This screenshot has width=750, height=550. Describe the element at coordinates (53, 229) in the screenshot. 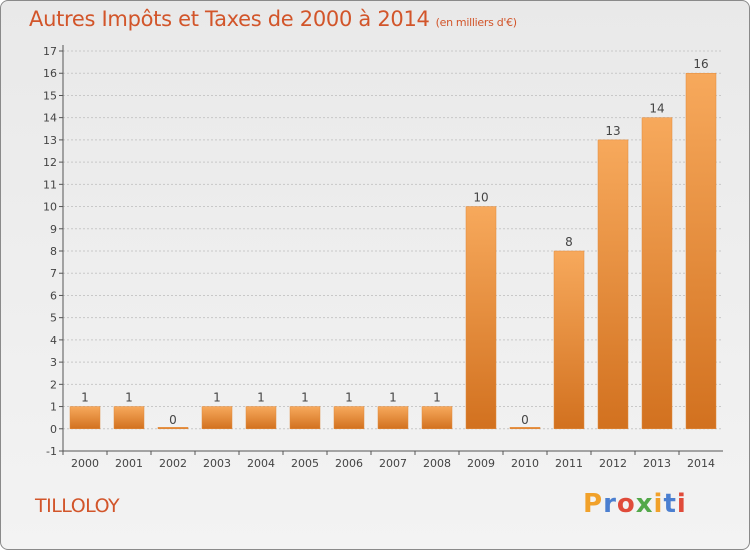

I see `y-tick-label: 9` at that location.